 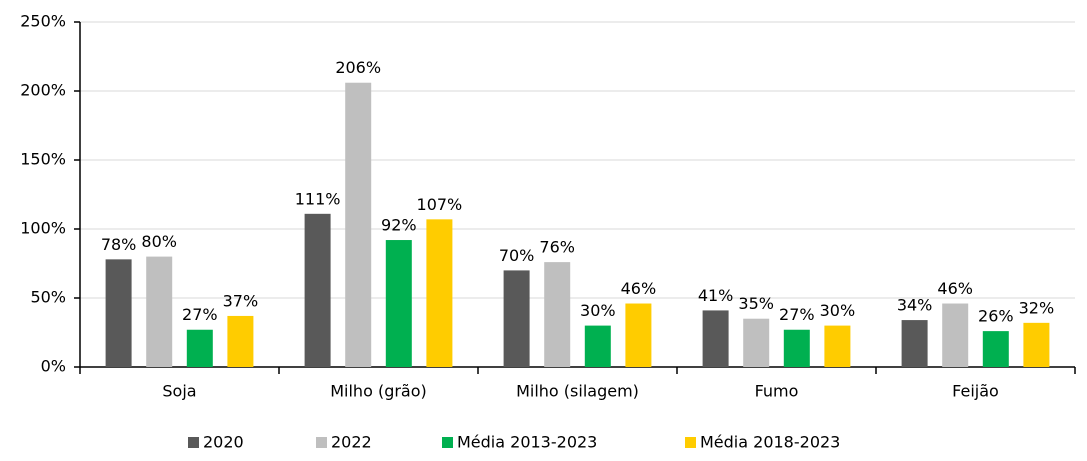 I want to click on value-label: 92%, so click(x=399, y=225).